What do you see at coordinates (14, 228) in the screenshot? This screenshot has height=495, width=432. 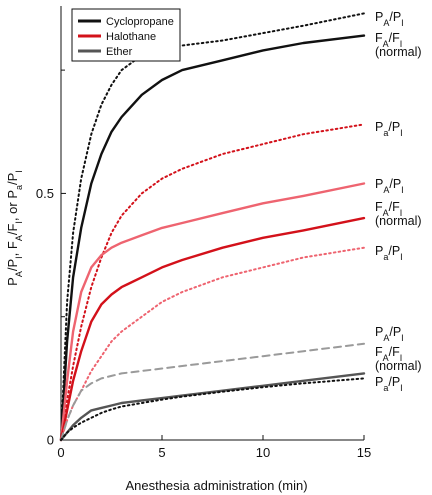 I see `y-axis-title: PA/PI, FA/FI, or Pa/PI` at bounding box center [14, 228].